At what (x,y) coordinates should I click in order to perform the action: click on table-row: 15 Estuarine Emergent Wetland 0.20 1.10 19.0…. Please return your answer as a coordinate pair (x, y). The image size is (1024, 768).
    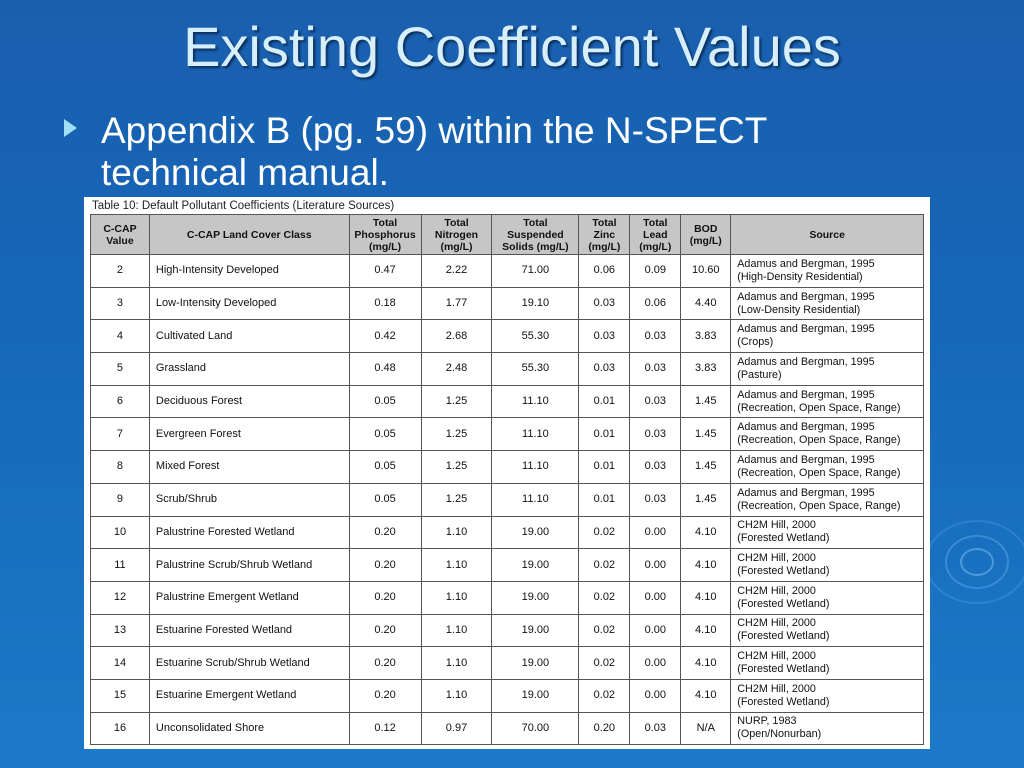
    Looking at the image, I should click on (507, 695).